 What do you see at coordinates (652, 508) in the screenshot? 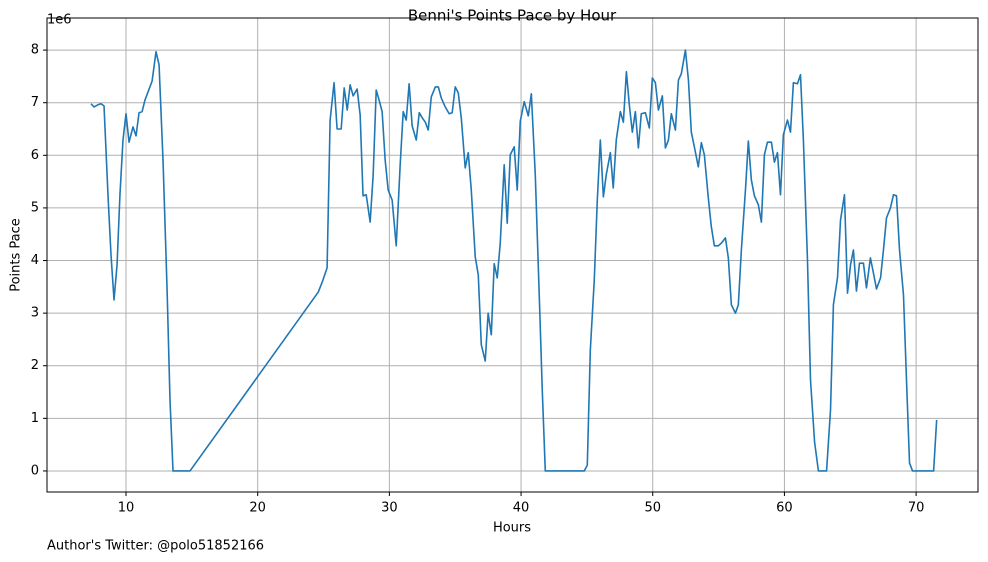
I see `x-tick-label: 50` at bounding box center [652, 508].